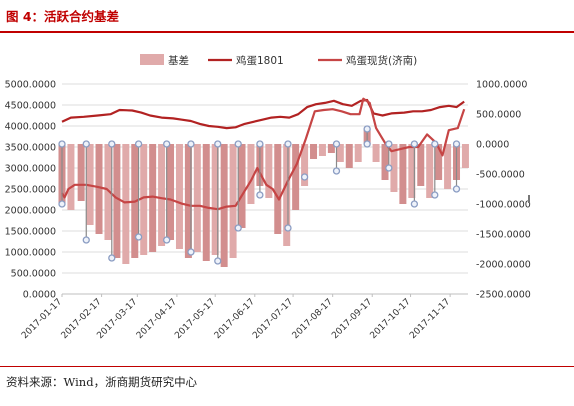 The image size is (574, 406). What do you see at coordinates (42, 319) in the screenshot?
I see `x-tick-label: 2017-01-17` at bounding box center [42, 319].